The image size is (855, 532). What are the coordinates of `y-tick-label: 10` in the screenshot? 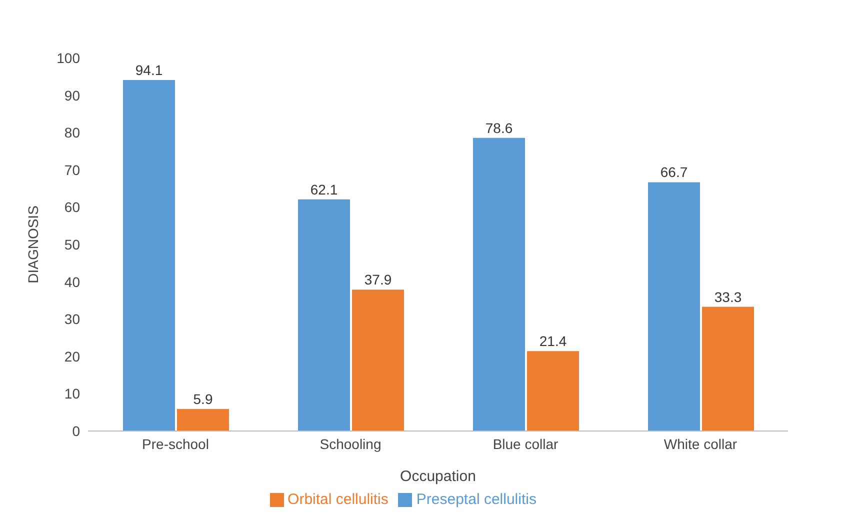 It's located at (72, 394).